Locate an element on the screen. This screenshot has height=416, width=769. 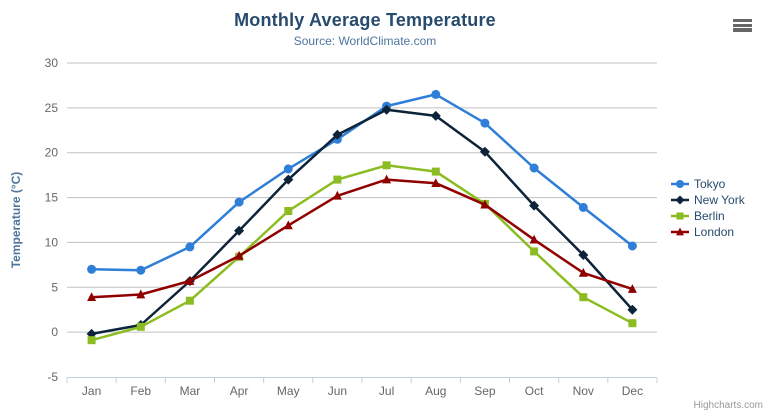
data-point-london-dec is located at coordinates (632, 288).